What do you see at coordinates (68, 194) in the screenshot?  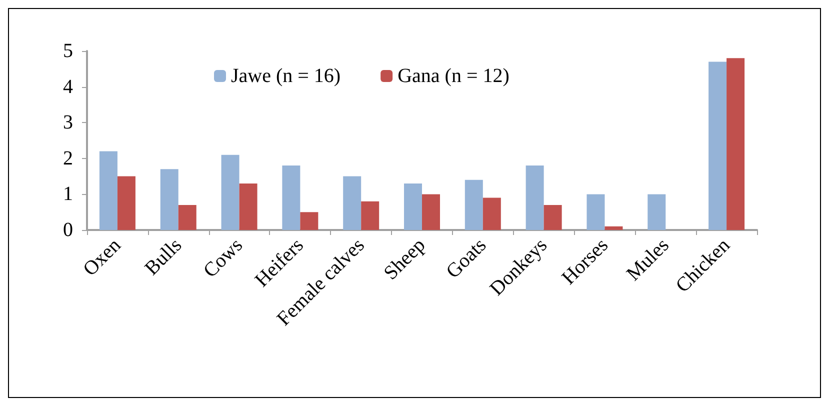 I see `y-tick-label: 1` at bounding box center [68, 194].